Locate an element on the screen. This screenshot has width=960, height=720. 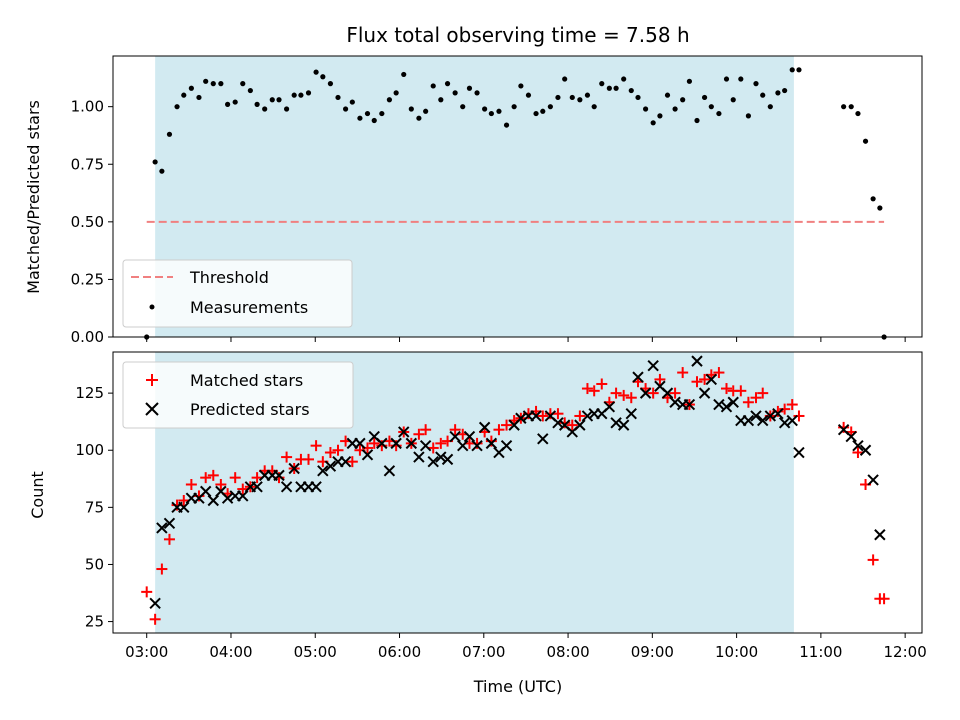
top-y-tick-label: 0.25 is located at coordinates (87, 279).